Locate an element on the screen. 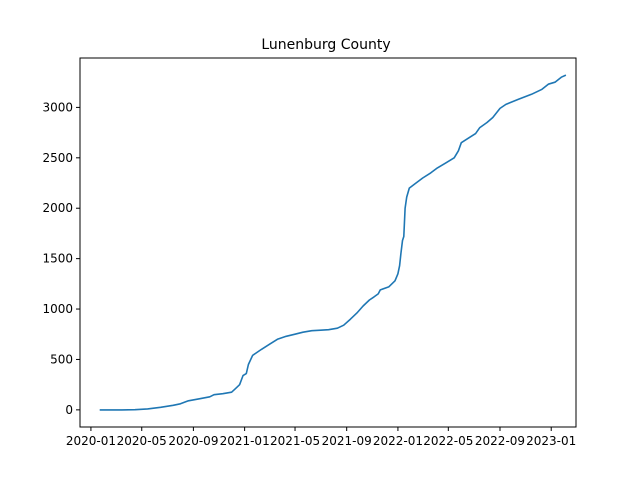  x-tick-label: 2021-09 is located at coordinates (347, 441).